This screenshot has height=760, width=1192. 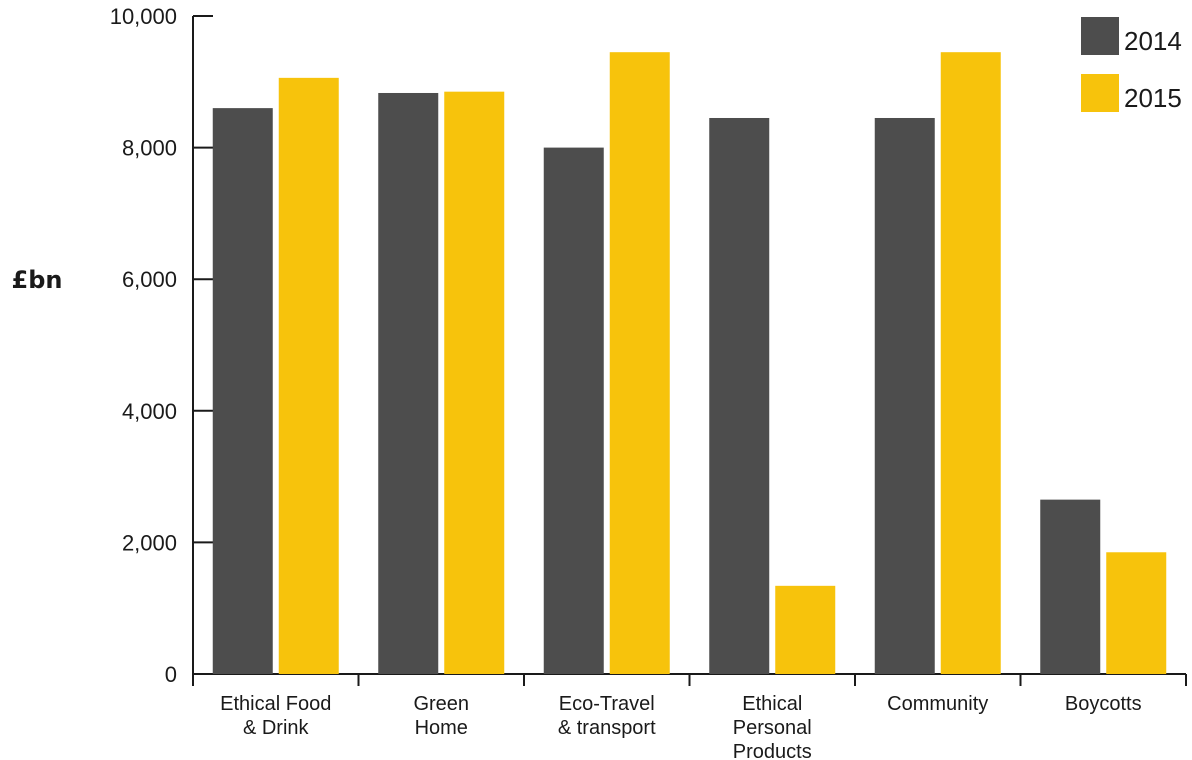 I want to click on x-category-label: Community, so click(x=937, y=704).